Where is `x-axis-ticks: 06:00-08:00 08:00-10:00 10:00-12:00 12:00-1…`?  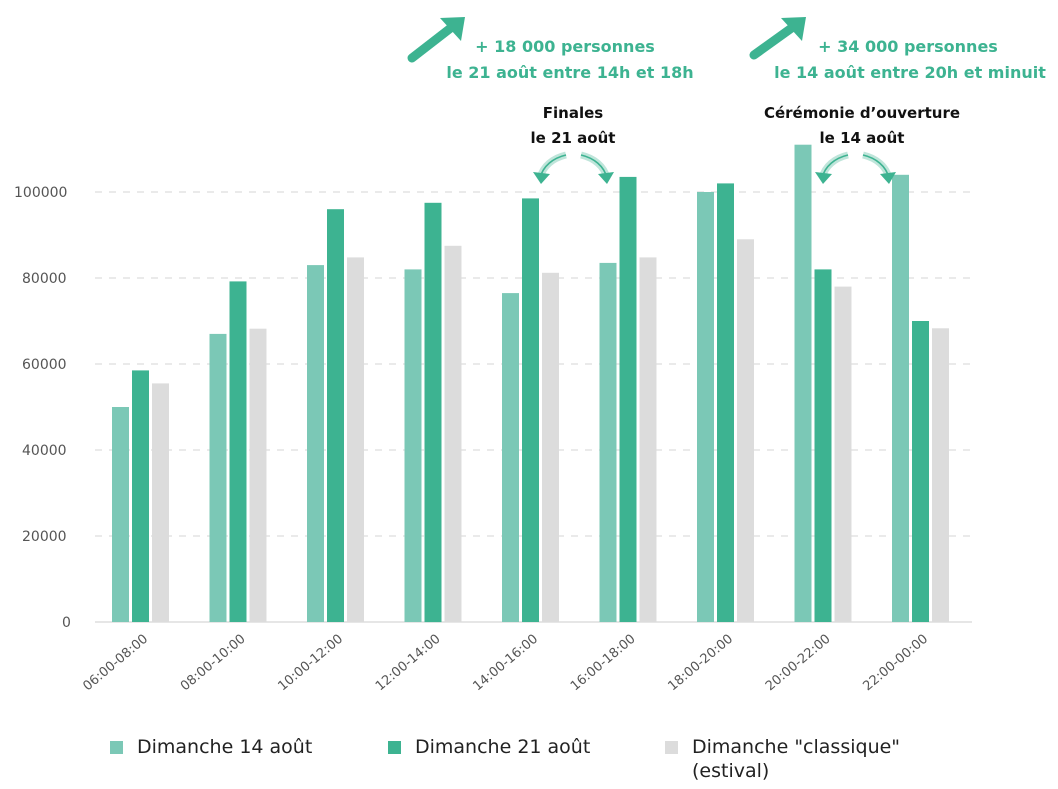 x-axis-ticks: 06:00-08:00 08:00-10:00 10:00-12:00 12:00-1… is located at coordinates (505, 663).